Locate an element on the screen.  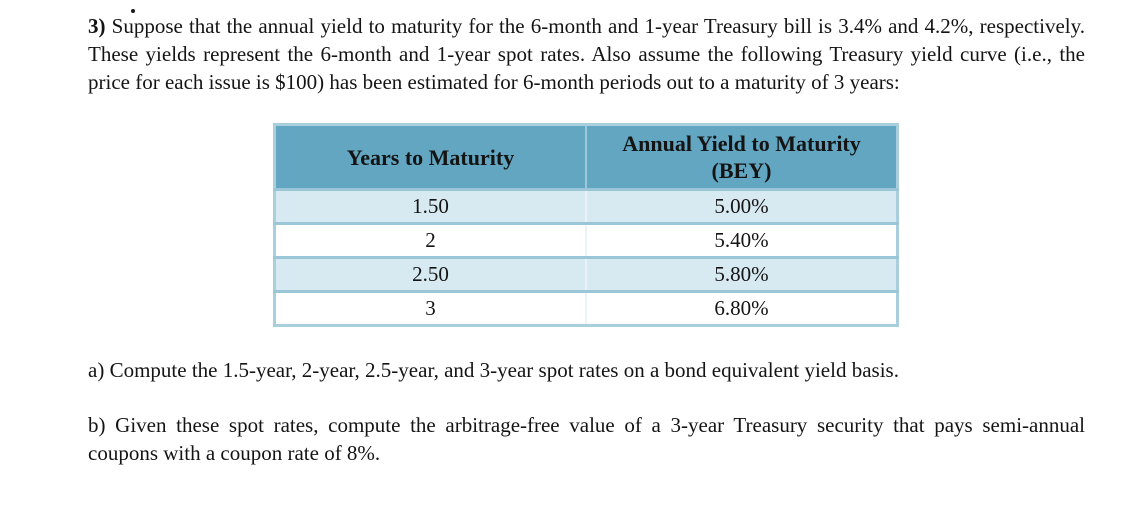
stray-dot-artifact is located at coordinates (133, 11).